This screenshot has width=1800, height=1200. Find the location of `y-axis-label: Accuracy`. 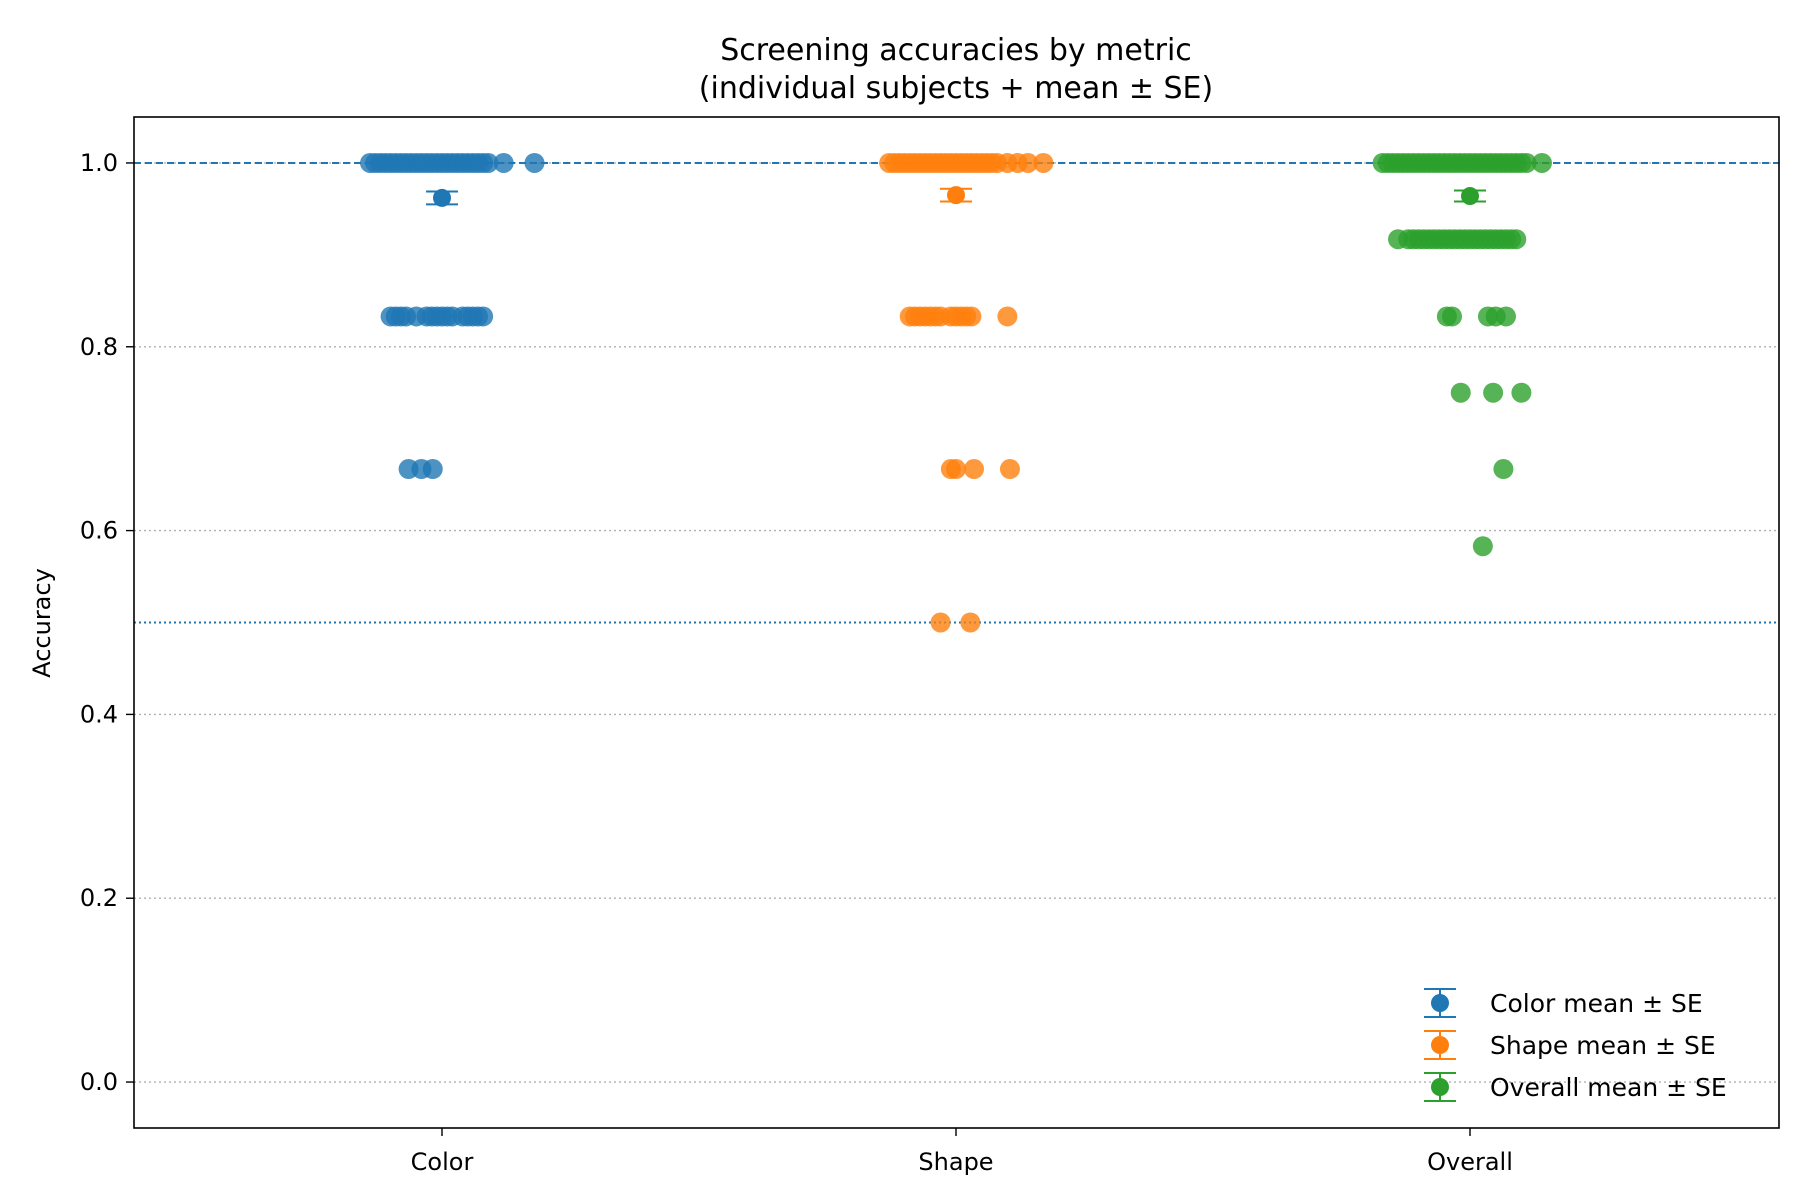

y-axis-label: Accuracy is located at coordinates (42, 623).